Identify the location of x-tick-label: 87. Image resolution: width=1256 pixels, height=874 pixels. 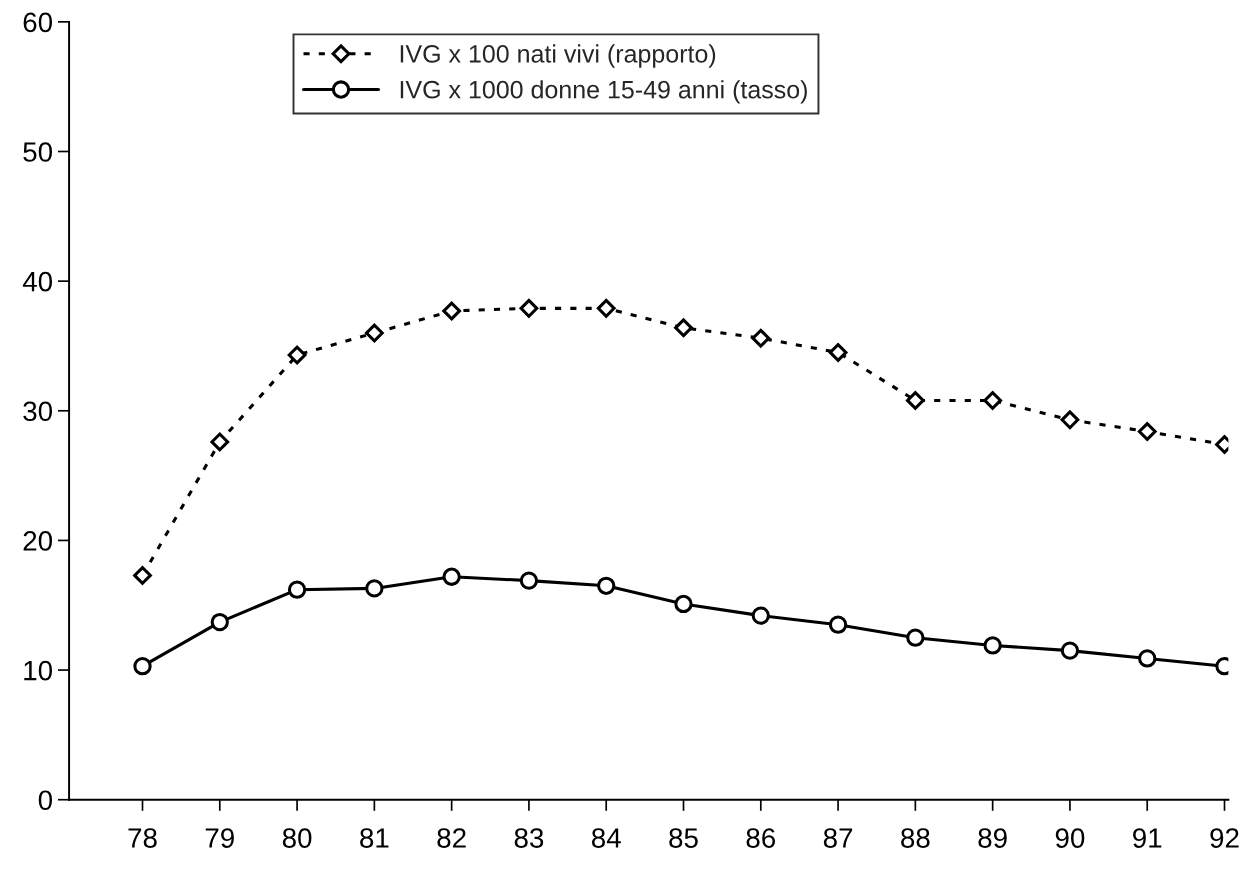
(838, 838).